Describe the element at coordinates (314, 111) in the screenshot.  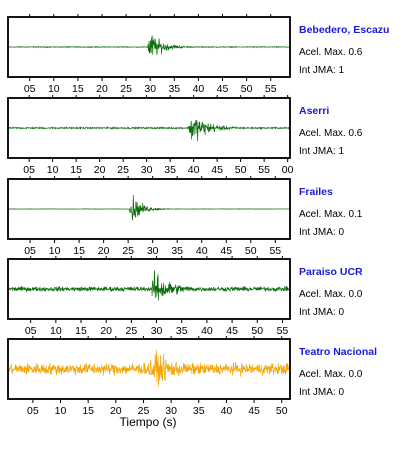
I see `station-name: Aserri` at that location.